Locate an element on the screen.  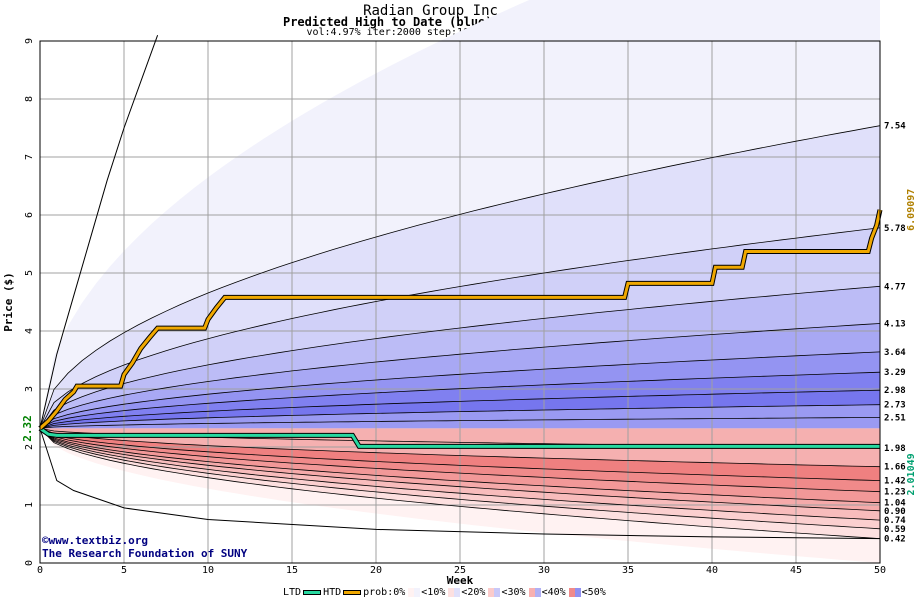
quantile-label: 0.90 is located at coordinates (895, 512).